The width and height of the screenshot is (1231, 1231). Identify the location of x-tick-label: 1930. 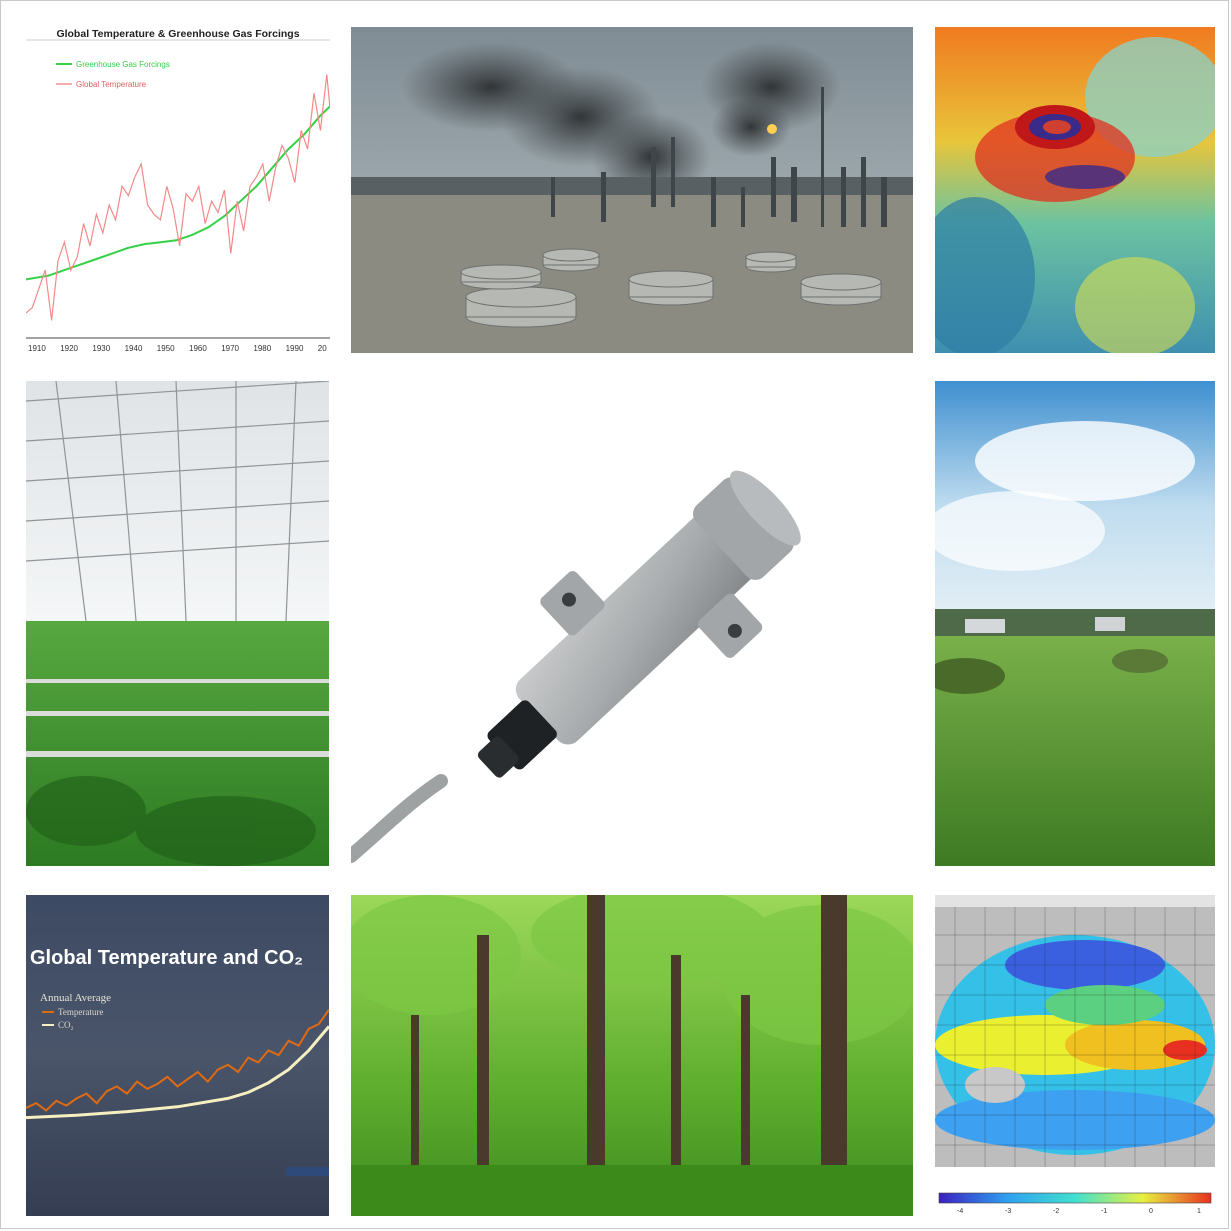
(101, 348).